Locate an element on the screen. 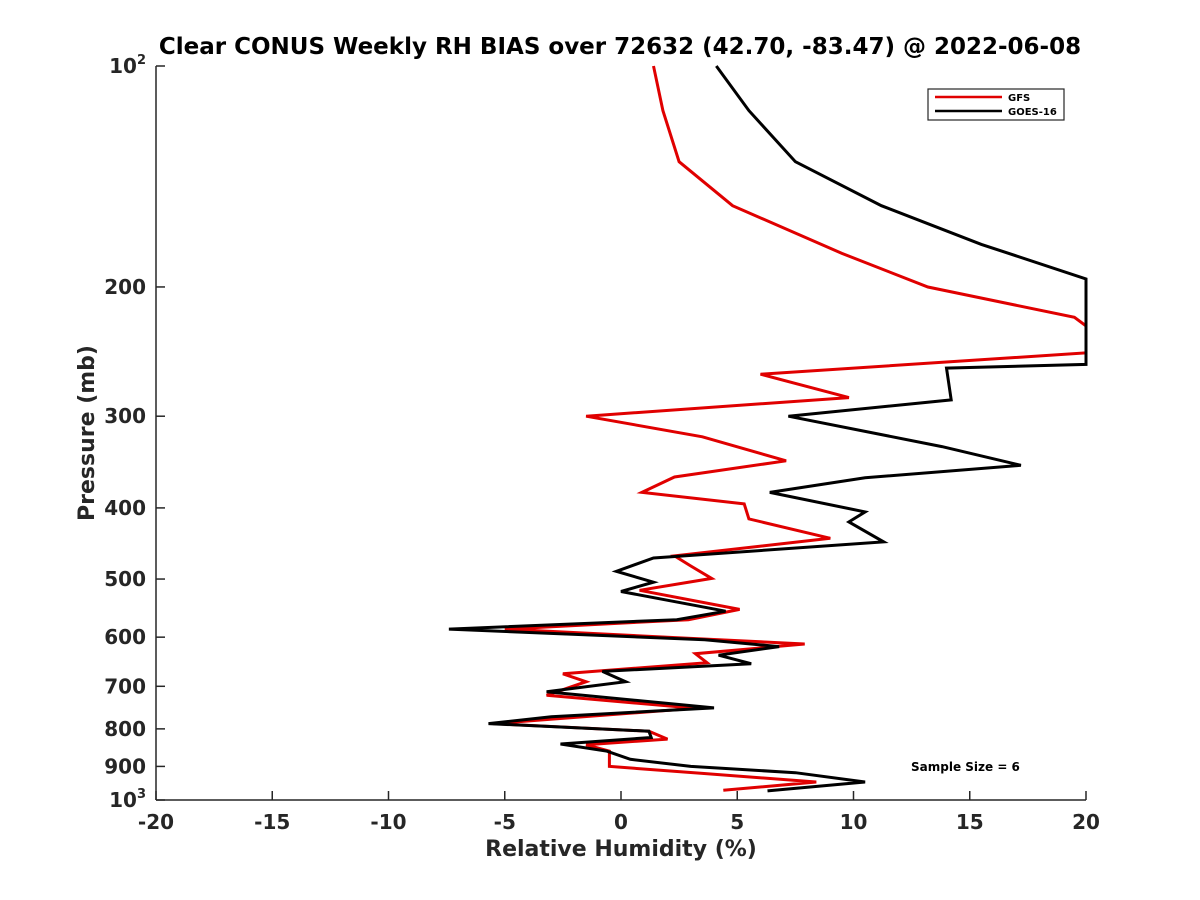  y-tick-label: 10³ is located at coordinates (127, 799).